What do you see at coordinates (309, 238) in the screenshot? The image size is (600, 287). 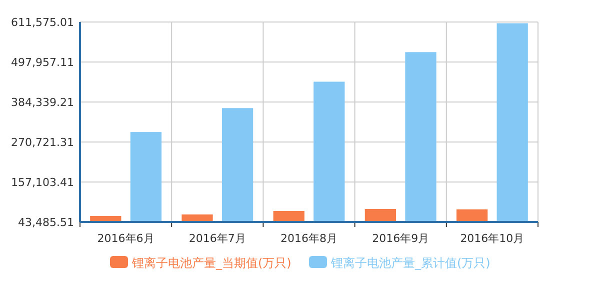 I see `x-tick-label: 2016年8月` at bounding box center [309, 238].